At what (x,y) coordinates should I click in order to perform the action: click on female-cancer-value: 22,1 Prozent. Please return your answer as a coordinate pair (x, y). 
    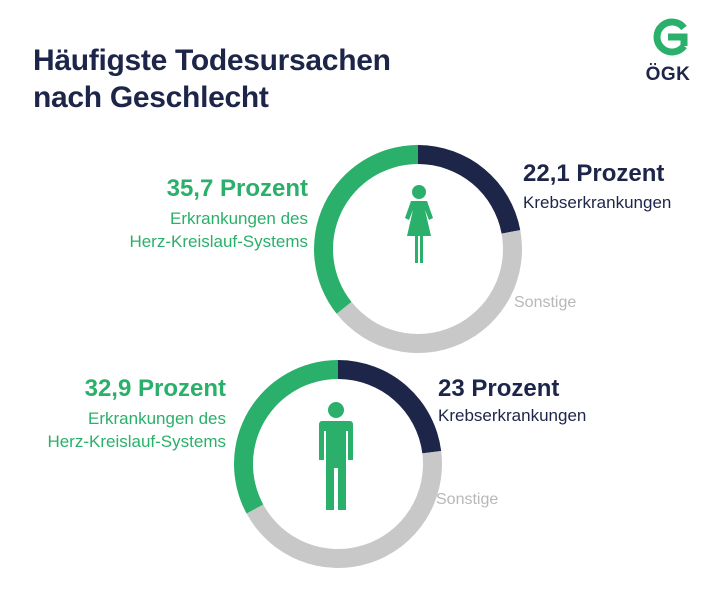
    Looking at the image, I should click on (594, 173).